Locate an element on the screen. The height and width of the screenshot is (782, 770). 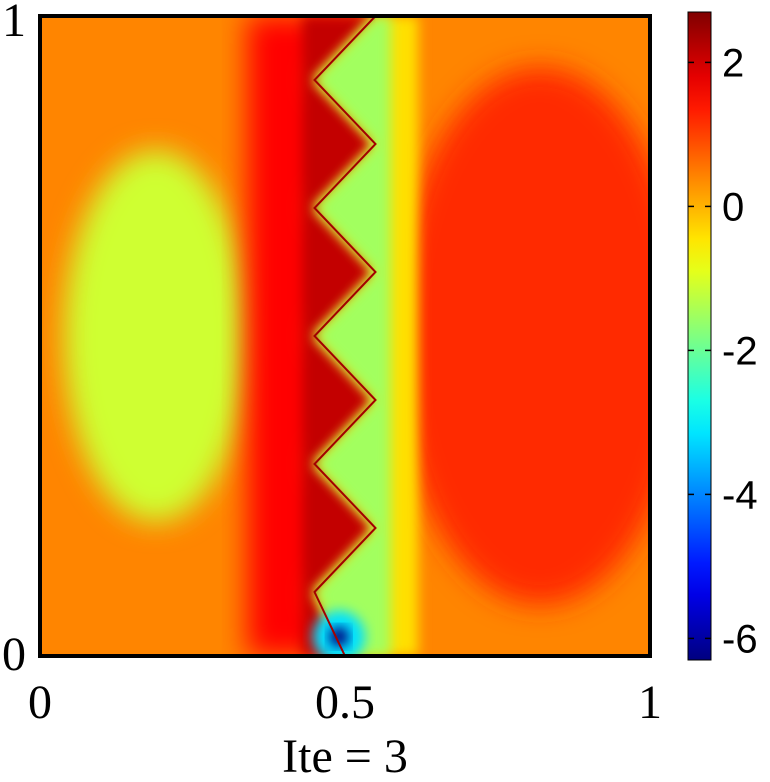
y-tick-label: 1 is located at coordinates (14, 23).